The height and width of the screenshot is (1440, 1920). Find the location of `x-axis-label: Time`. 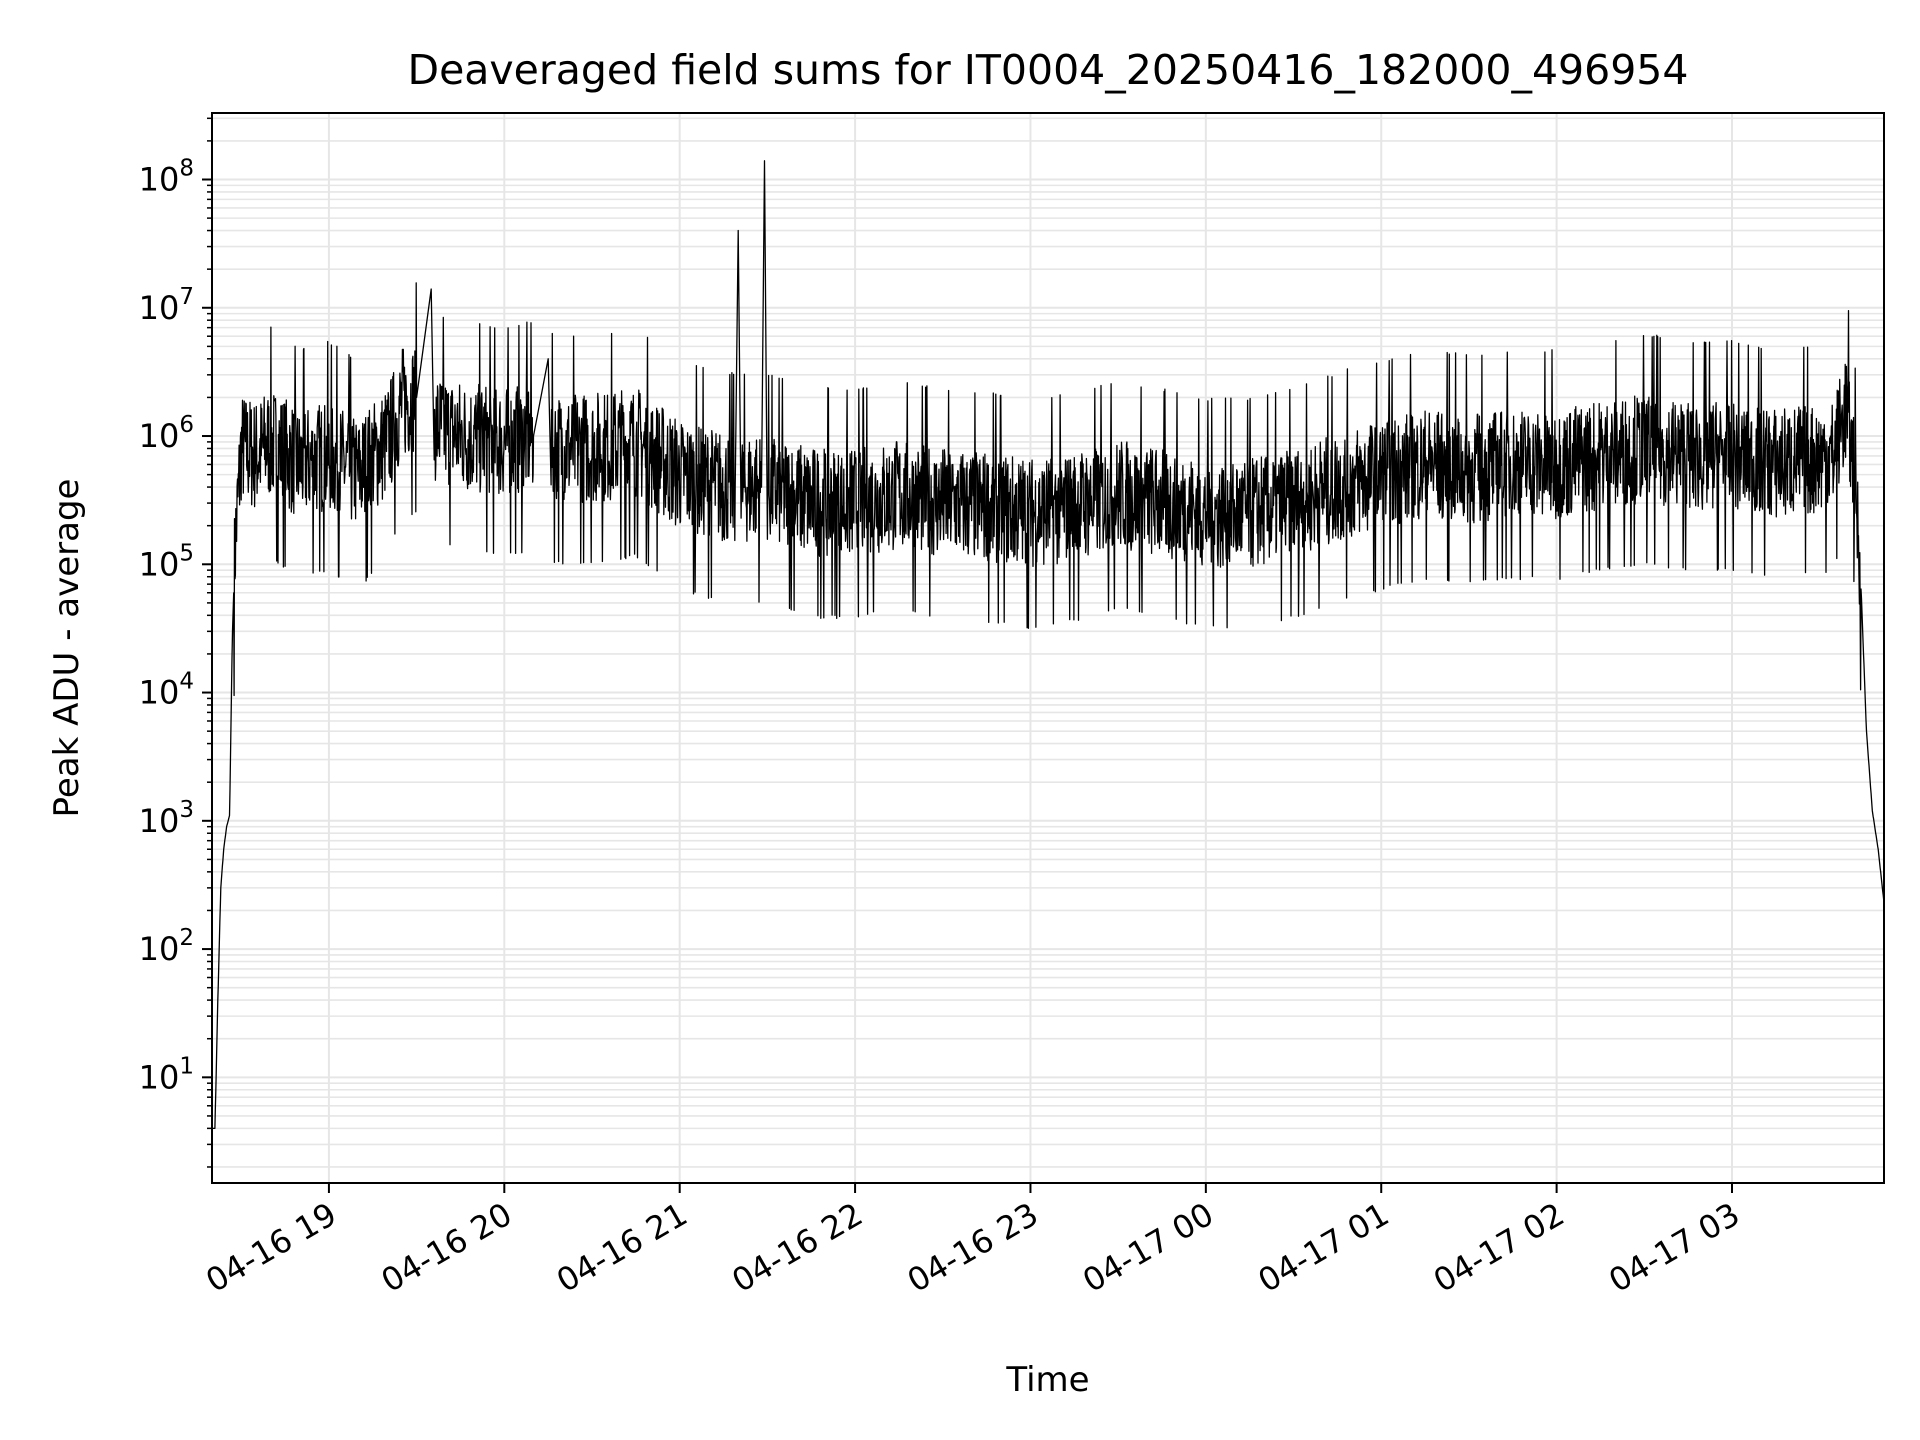

x-axis-label: Time is located at coordinates (1047, 1380).